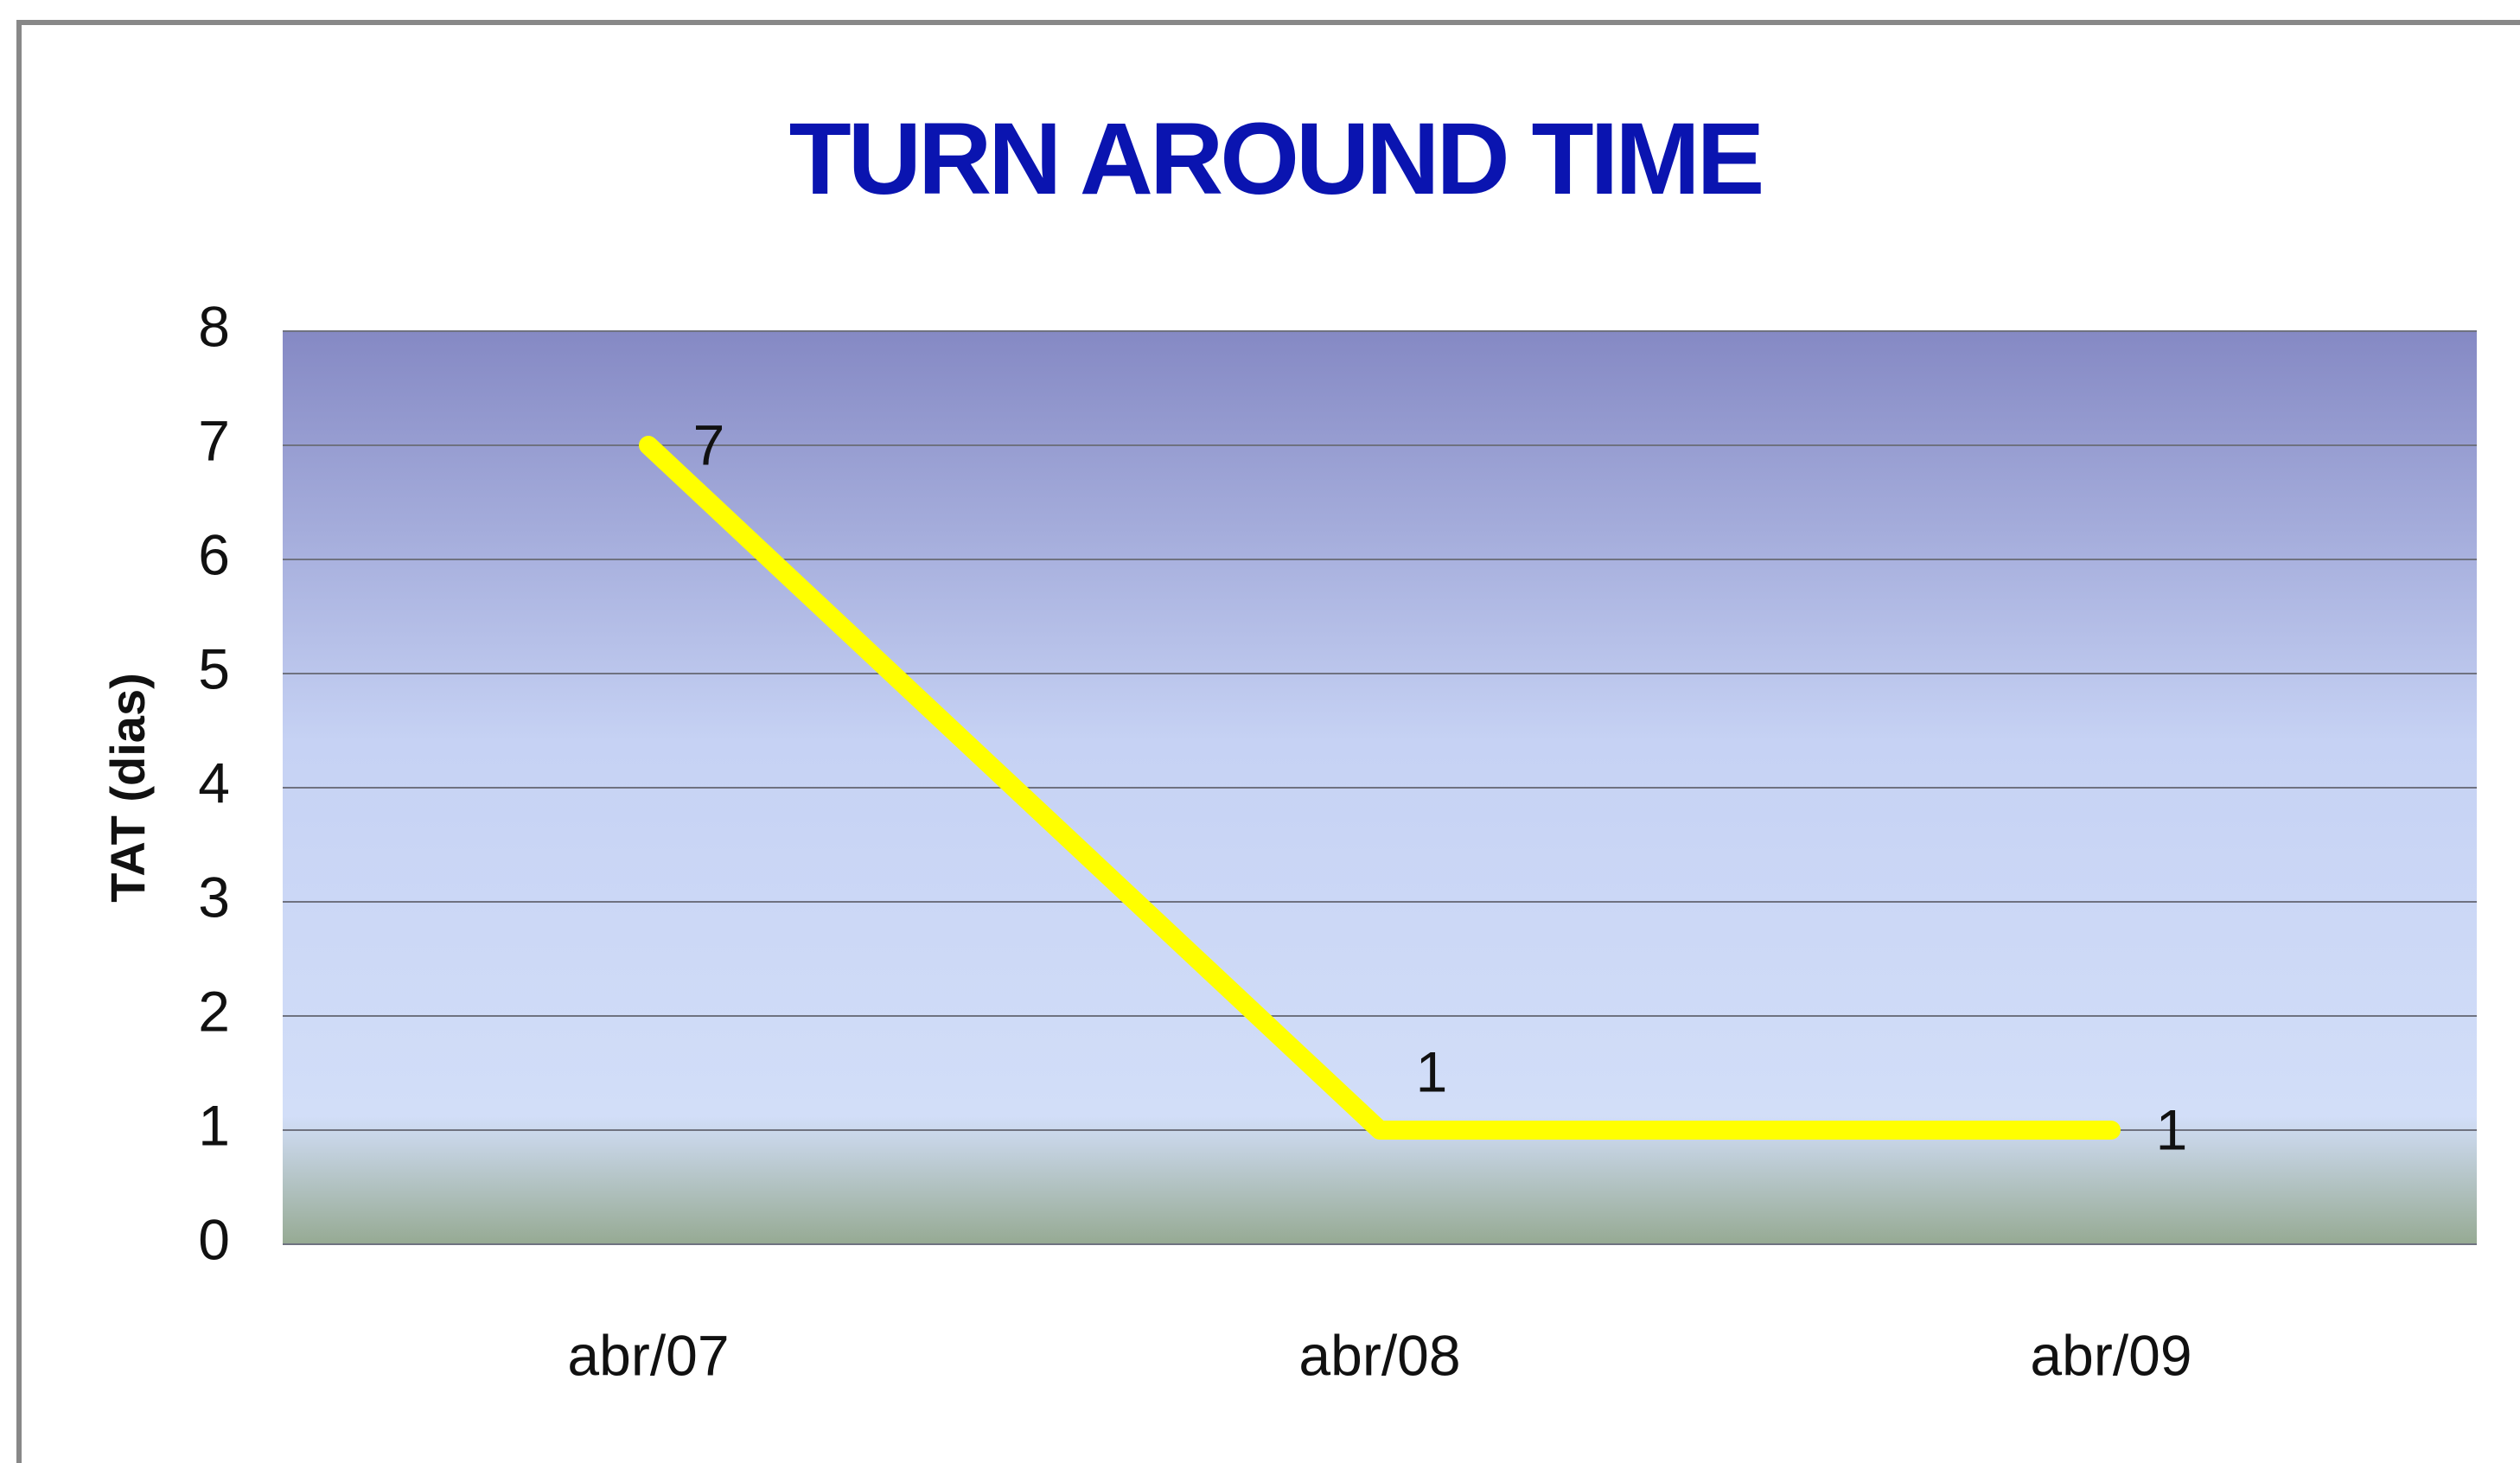 This screenshot has width=2520, height=1463. What do you see at coordinates (1275, 159) in the screenshot?
I see `chart-title: TURN AROUND TIME` at bounding box center [1275, 159].